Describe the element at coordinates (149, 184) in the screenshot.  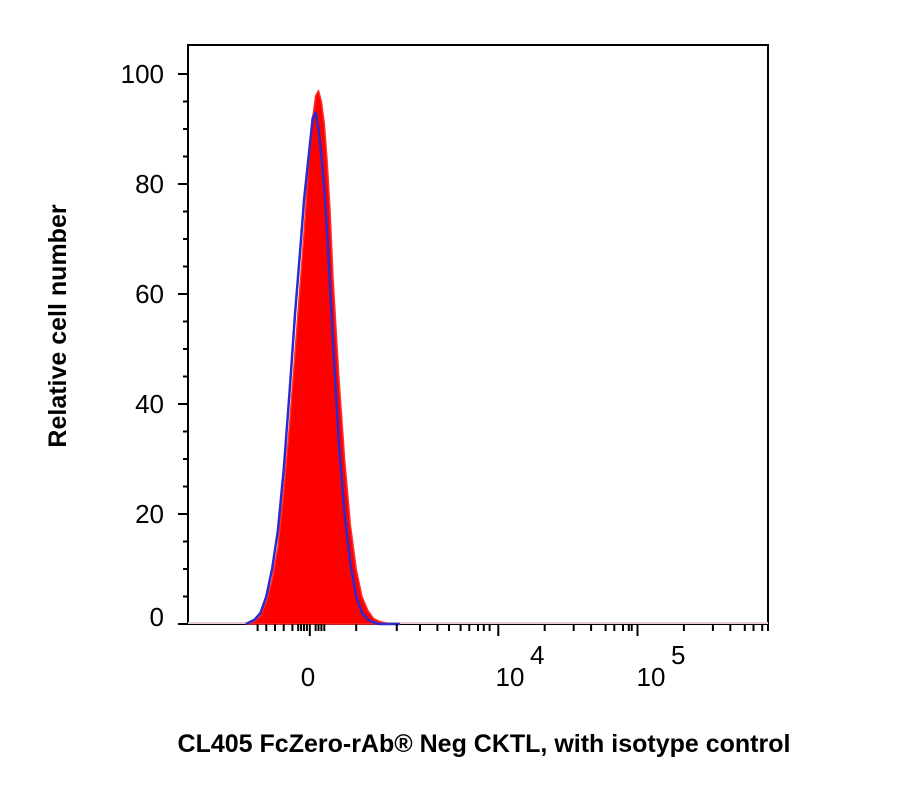
I see `y-tick-label: 80` at that location.